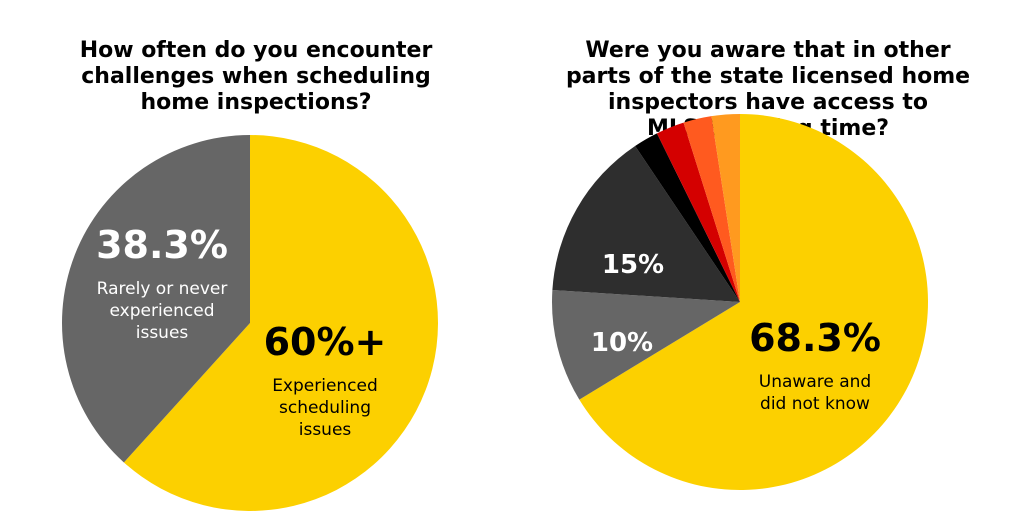 This screenshot has width=1024, height=519. I want to click on slice-value-label: 15%, so click(633, 265).